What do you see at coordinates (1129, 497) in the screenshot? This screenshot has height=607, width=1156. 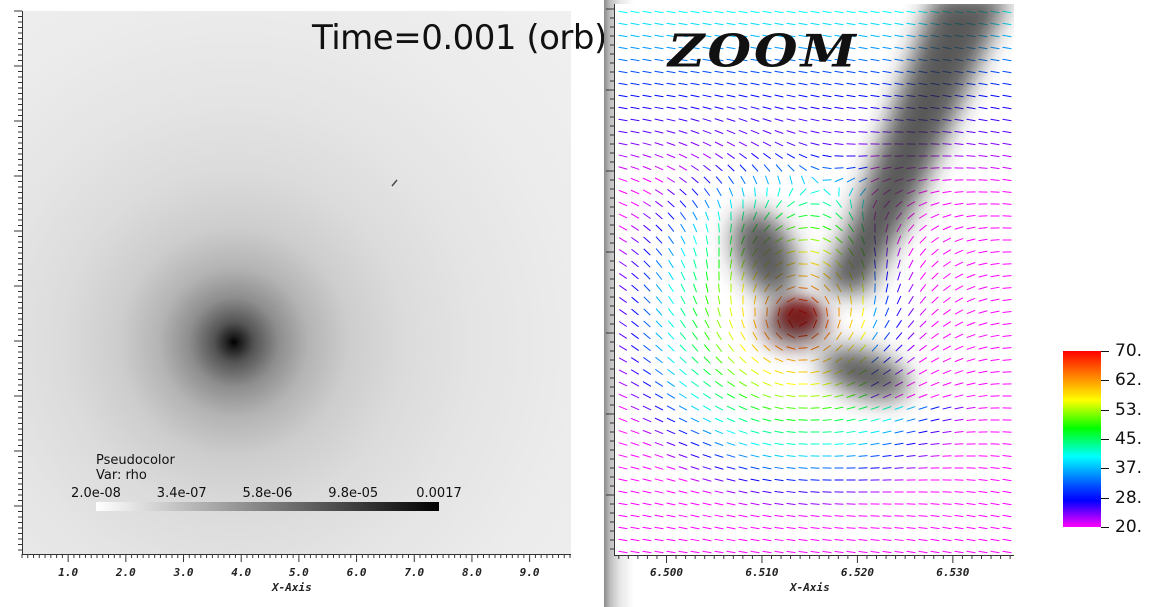 I see `colorbar-tick-label: 28.` at bounding box center [1129, 497].